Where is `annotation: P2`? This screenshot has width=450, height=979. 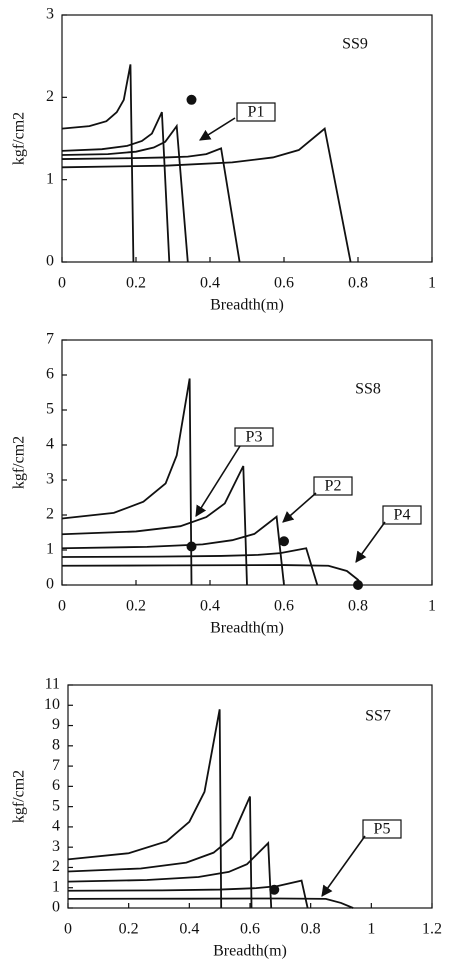 annotation: P2 is located at coordinates (333, 486).